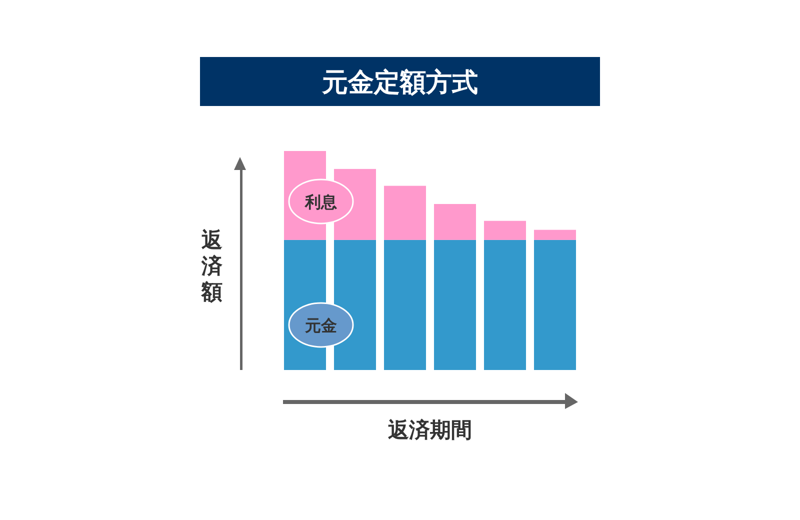 The width and height of the screenshot is (800, 520). I want to click on chart-title: 元金定額方式, so click(399, 83).